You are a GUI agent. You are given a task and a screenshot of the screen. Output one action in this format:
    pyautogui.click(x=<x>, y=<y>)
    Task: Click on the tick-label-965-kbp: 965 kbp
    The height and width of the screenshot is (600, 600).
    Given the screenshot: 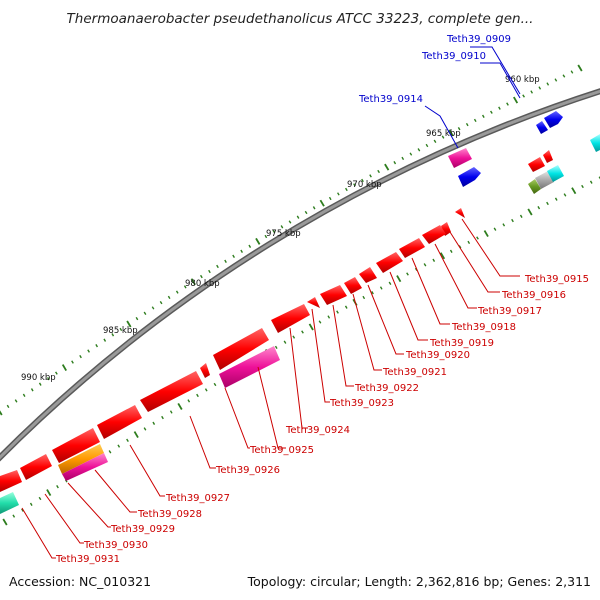 What is the action you would take?
    pyautogui.click(x=443, y=134)
    